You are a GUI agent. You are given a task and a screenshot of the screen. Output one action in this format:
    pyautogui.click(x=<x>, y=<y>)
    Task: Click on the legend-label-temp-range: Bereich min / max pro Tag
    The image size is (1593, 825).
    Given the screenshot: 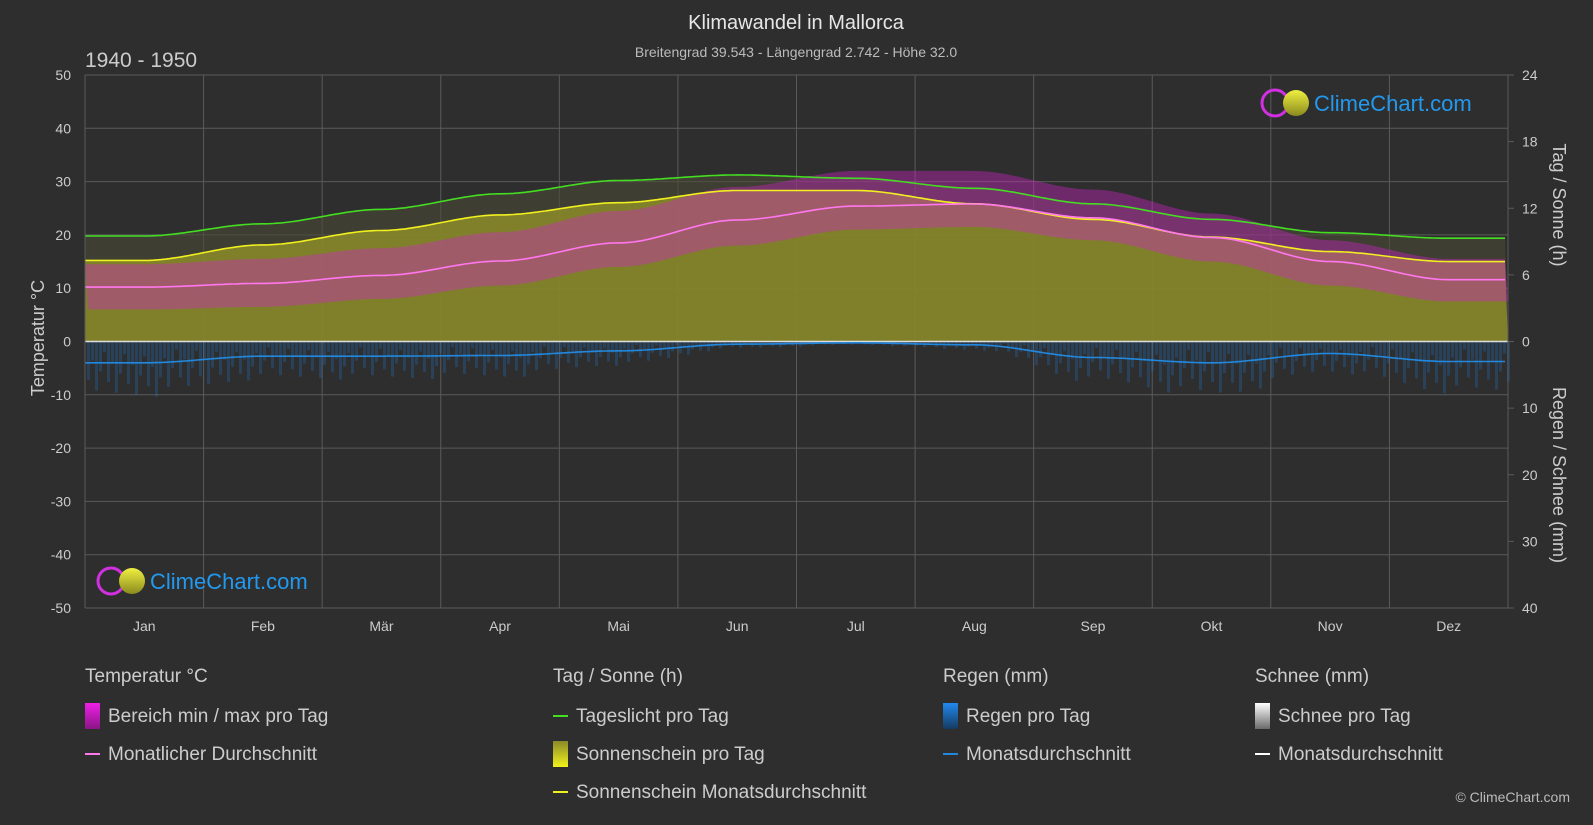 What is the action you would take?
    pyautogui.click(x=218, y=716)
    